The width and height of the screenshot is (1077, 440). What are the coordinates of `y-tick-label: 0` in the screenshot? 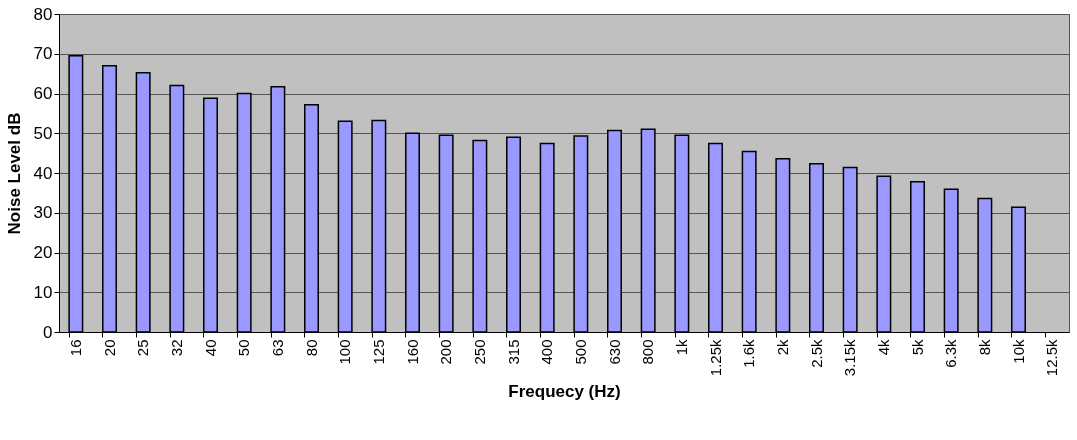 It's located at (48, 332).